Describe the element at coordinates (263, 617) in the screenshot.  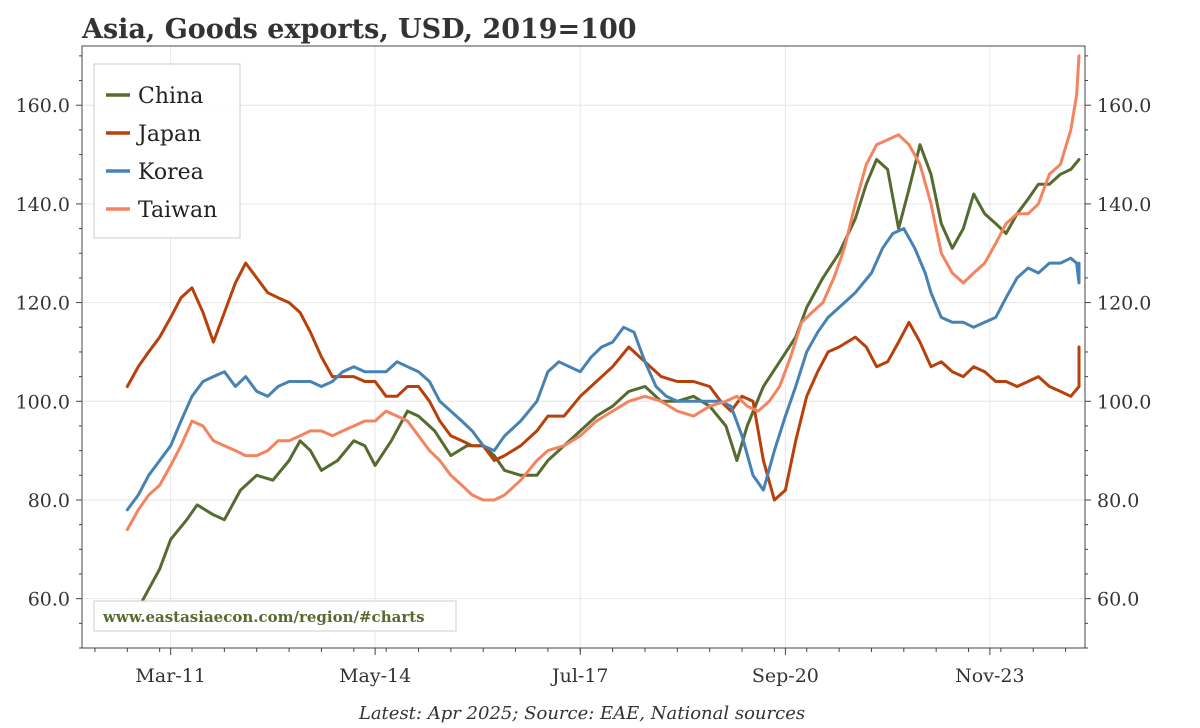
I see `watermark-url: www.eastasiaecon.com/region/#charts` at that location.